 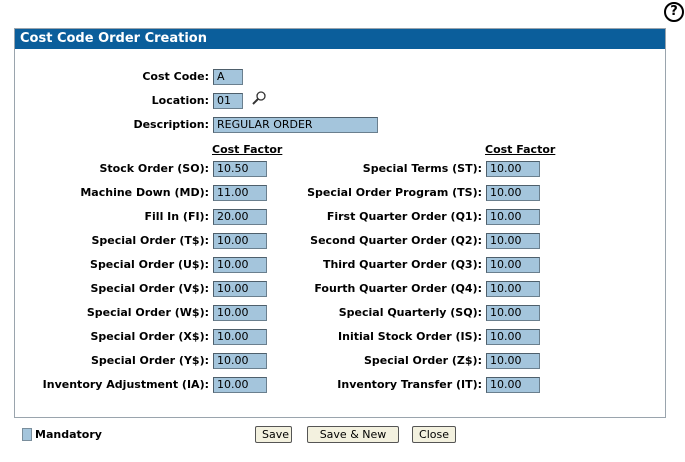 What do you see at coordinates (149, 288) in the screenshot?
I see `left-row-label: Special Order (V$):` at bounding box center [149, 288].